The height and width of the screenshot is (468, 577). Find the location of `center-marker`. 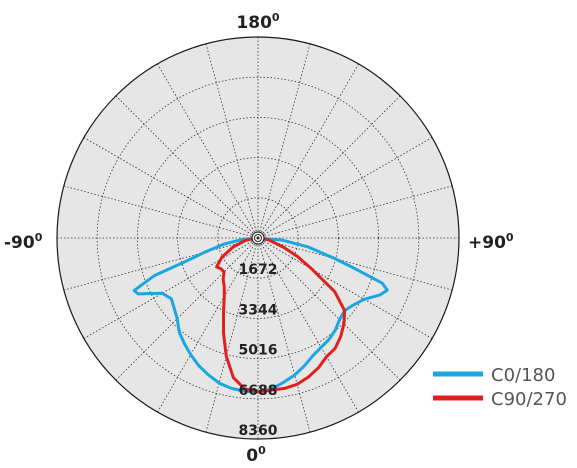

center-marker is located at coordinates (258, 238).